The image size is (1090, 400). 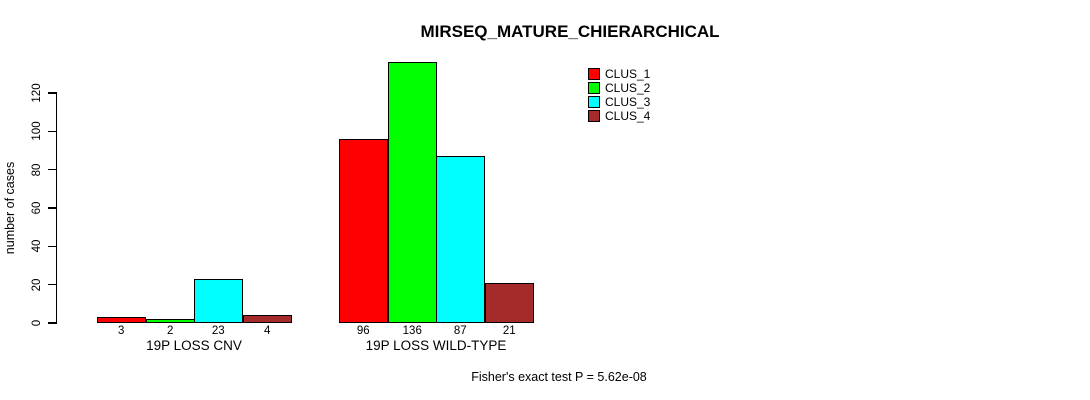 What do you see at coordinates (628, 102) in the screenshot?
I see `legend-label: CLUS_3` at bounding box center [628, 102].